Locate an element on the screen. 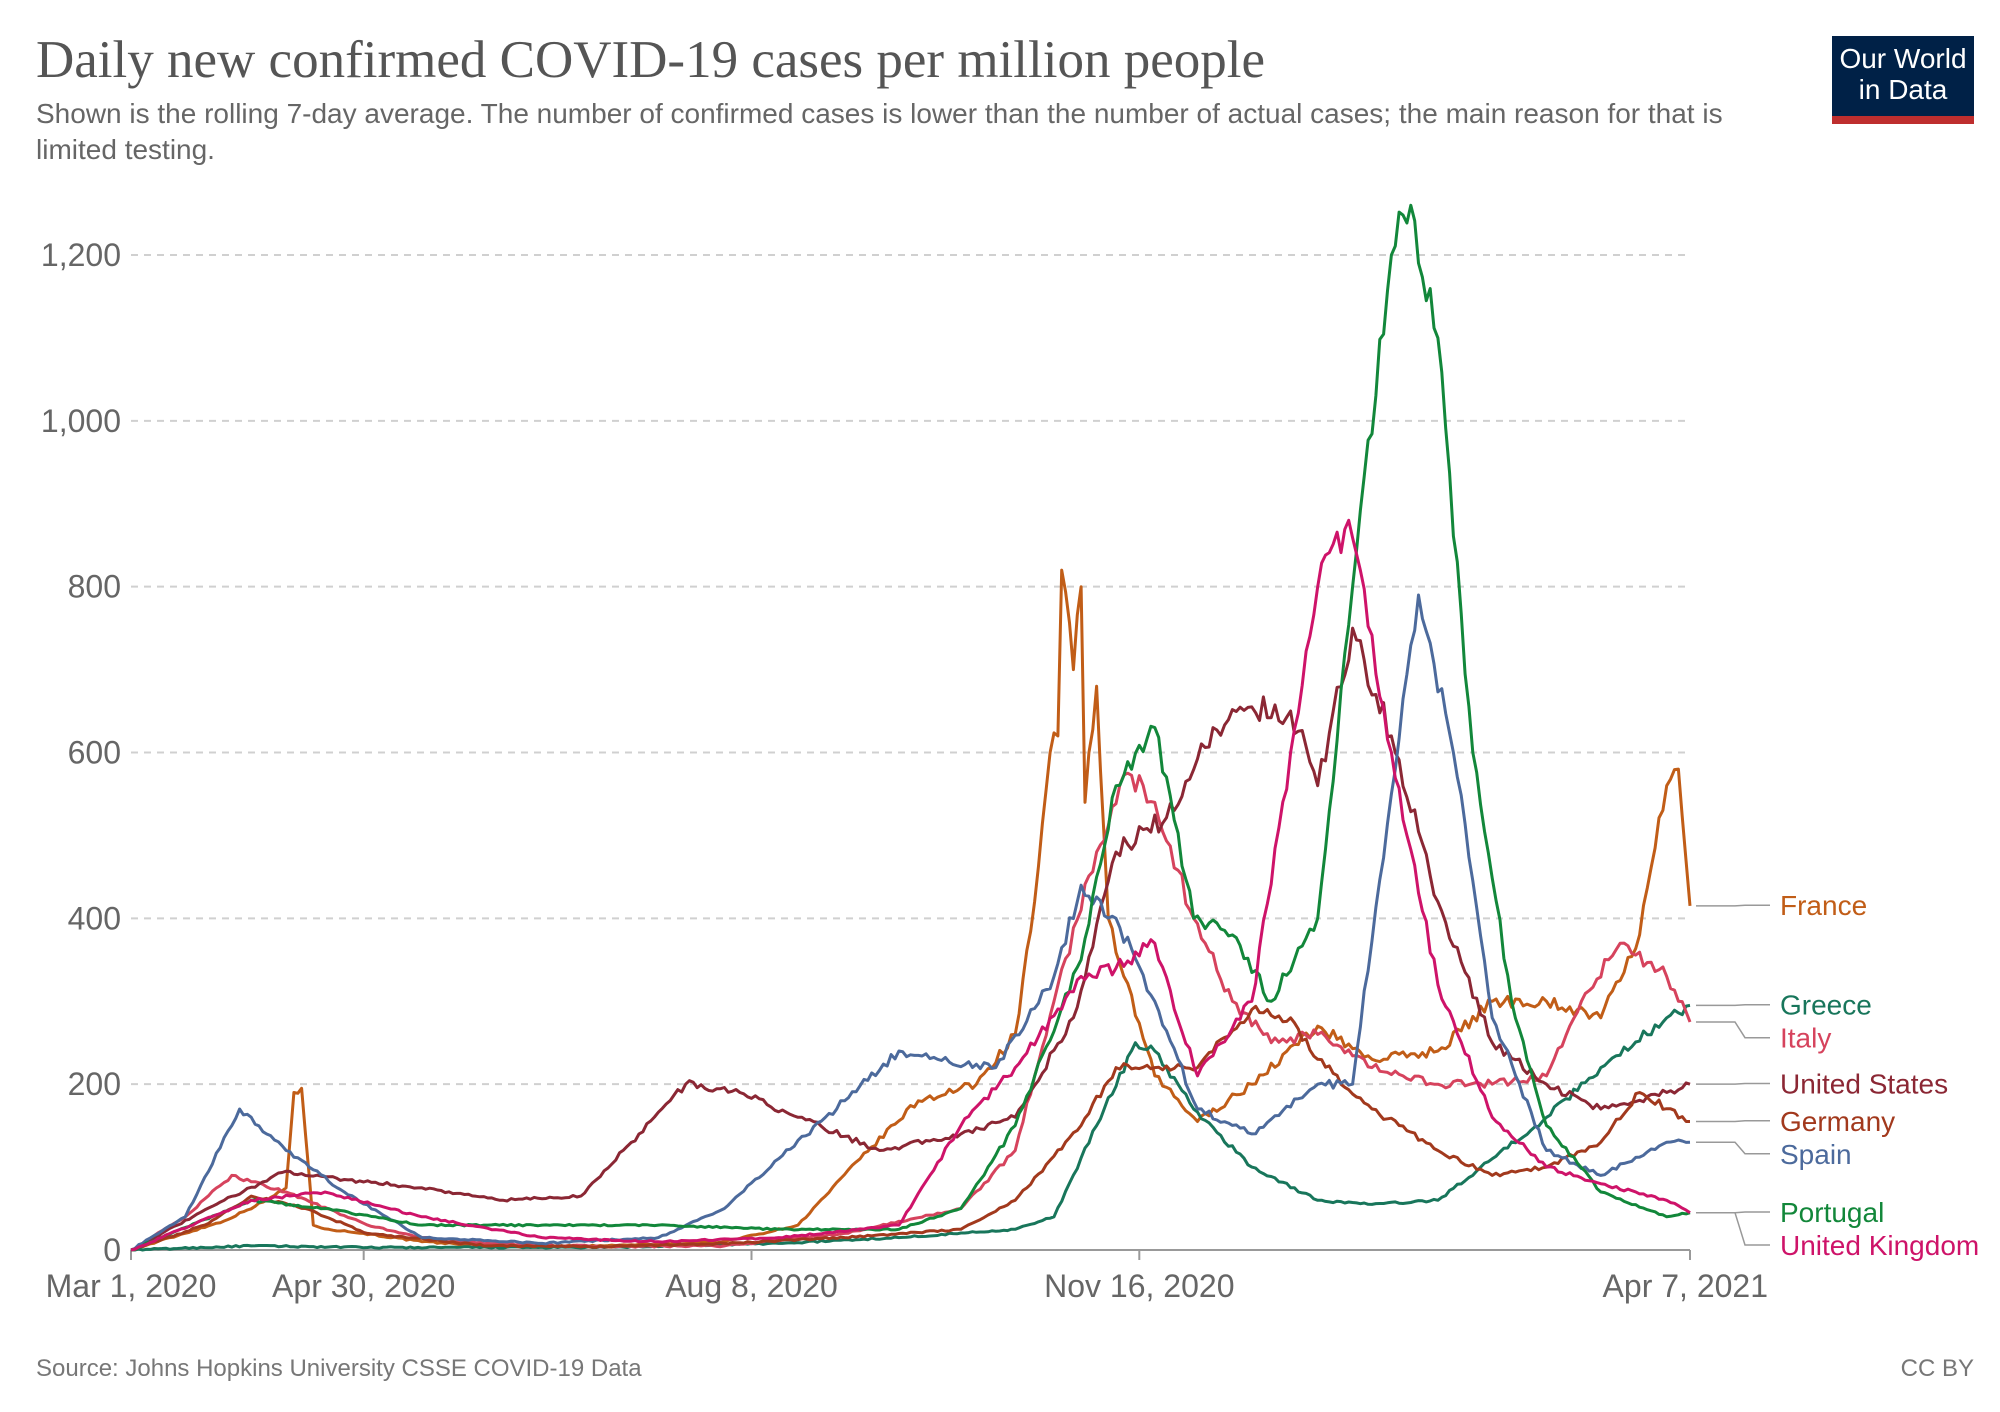 The width and height of the screenshot is (2000, 1412). legend-label-greece: Greece is located at coordinates (1826, 1005).